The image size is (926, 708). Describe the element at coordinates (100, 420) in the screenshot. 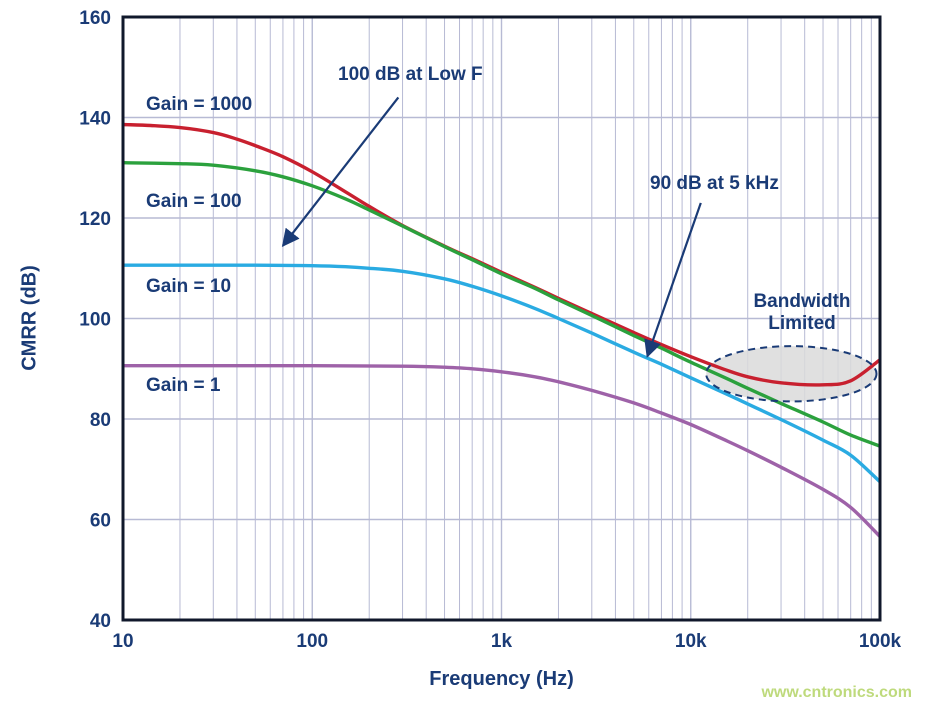

I see `y-tick-label: 80` at that location.